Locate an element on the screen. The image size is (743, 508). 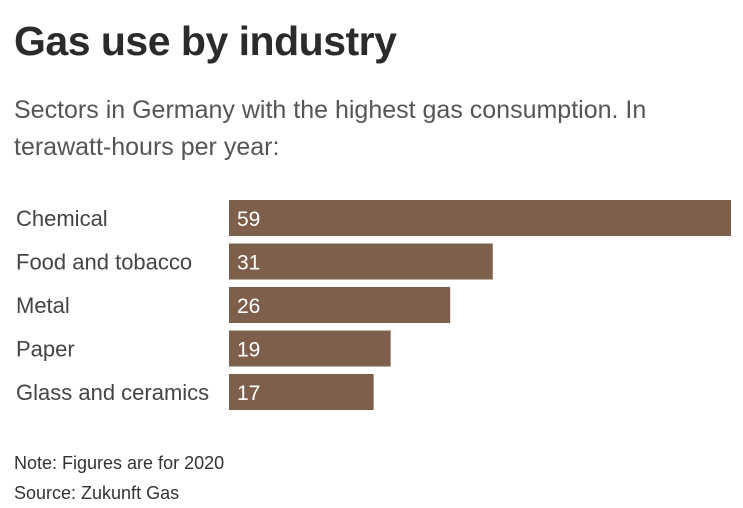
category-label-food-and-tobacco: Food and tobacco is located at coordinates (104, 262).